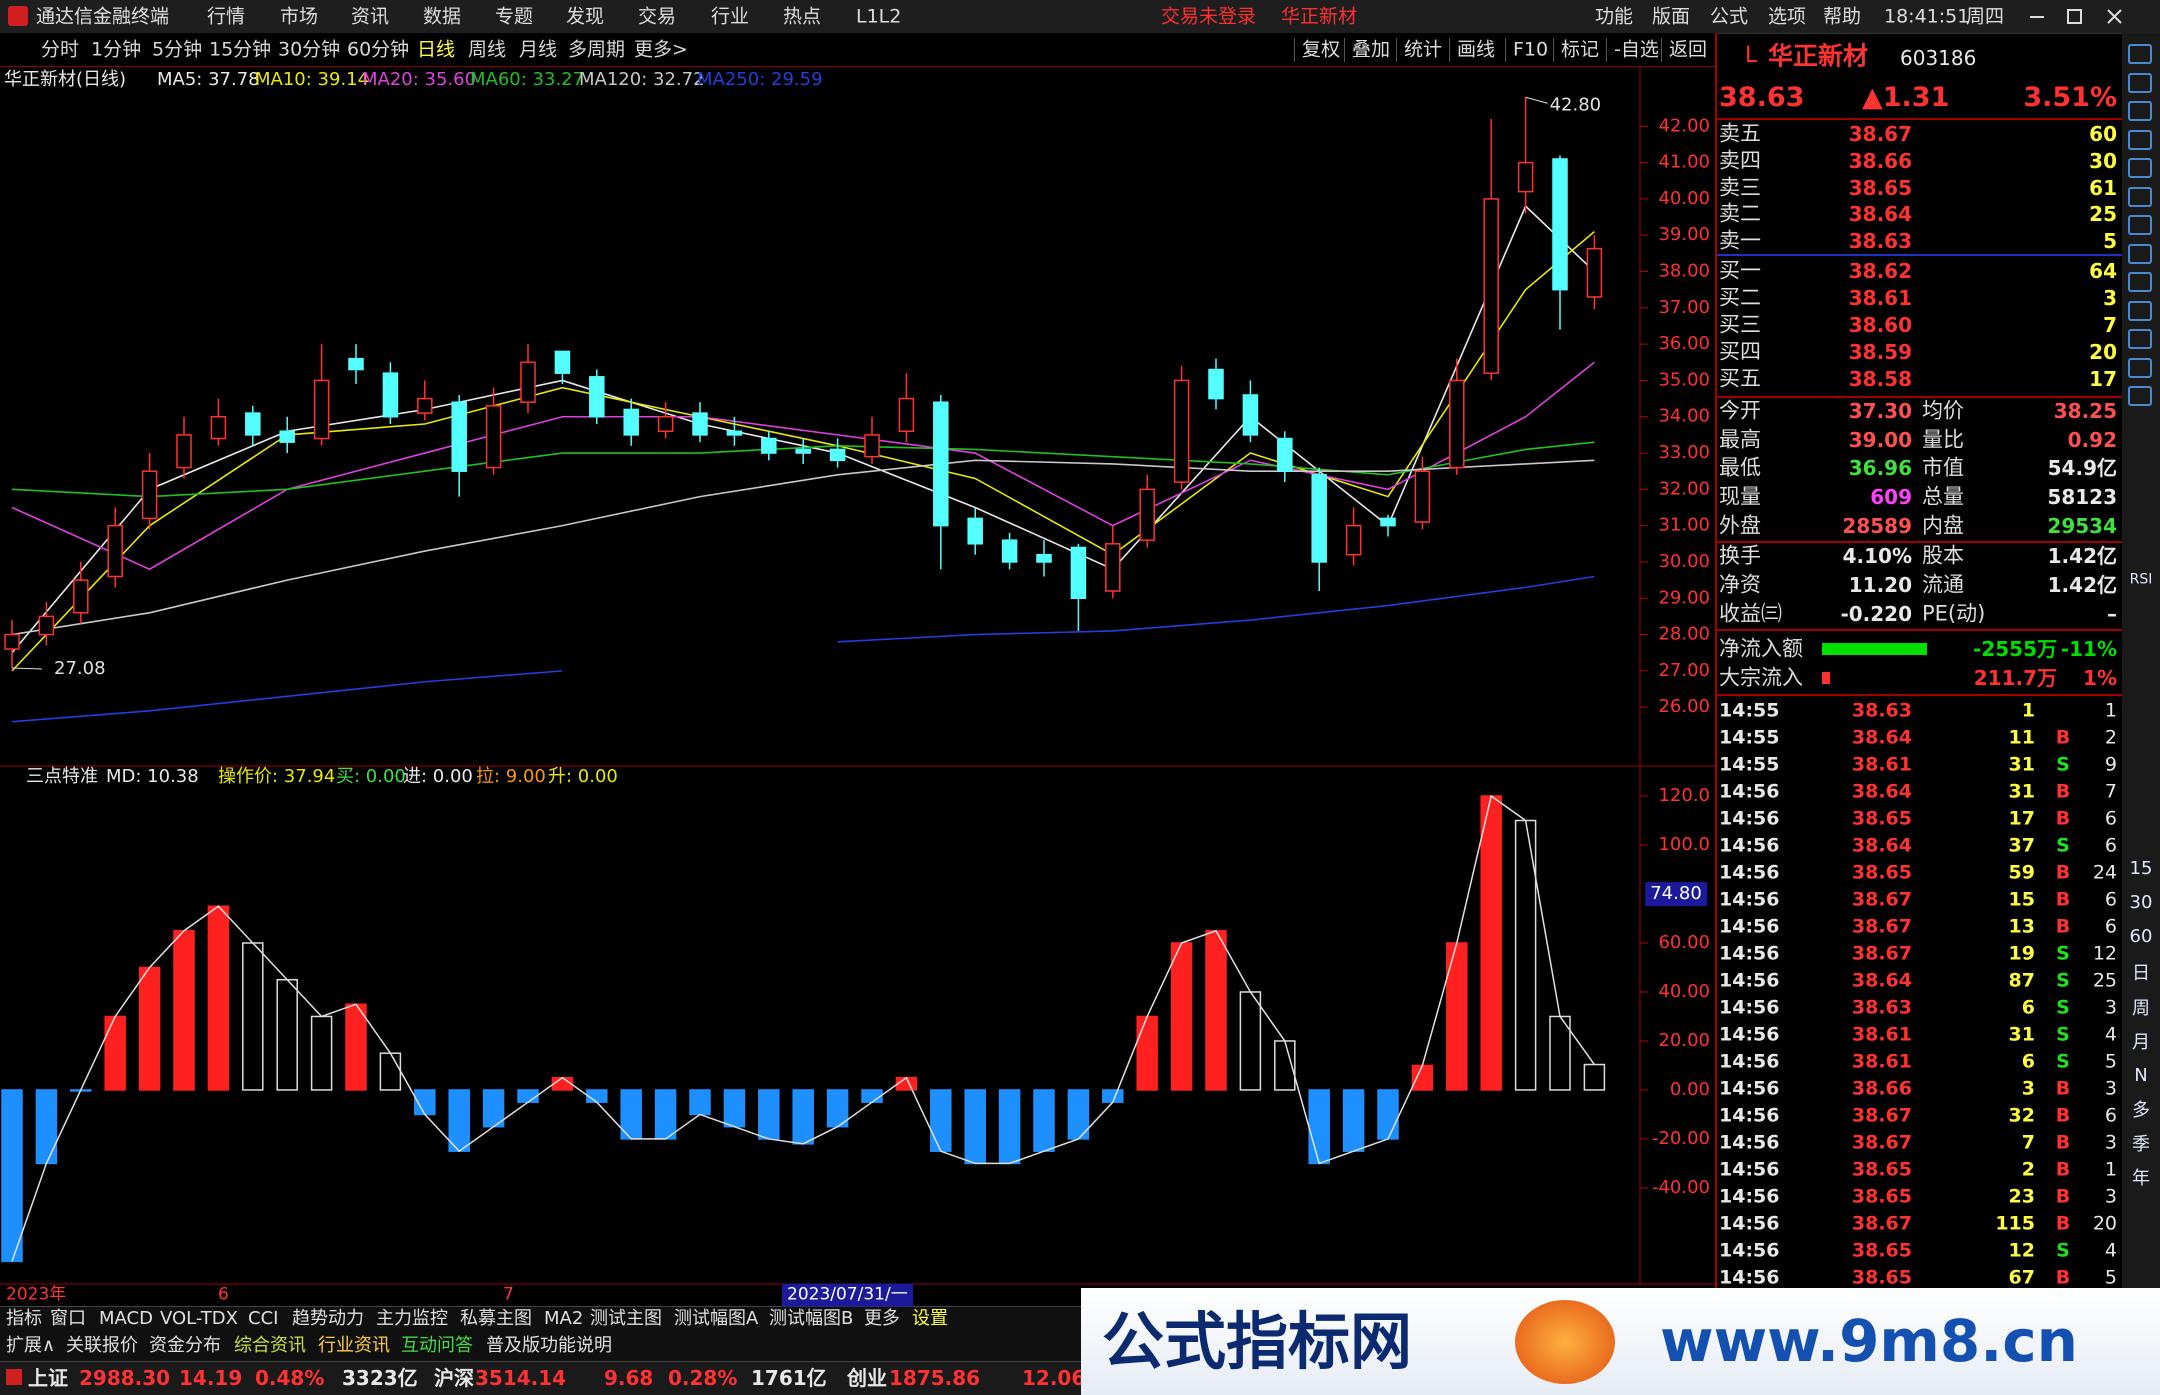 This screenshot has height=1395, width=2160. What do you see at coordinates (2021, 1115) in the screenshot?
I see `trade-volume: 32` at bounding box center [2021, 1115].